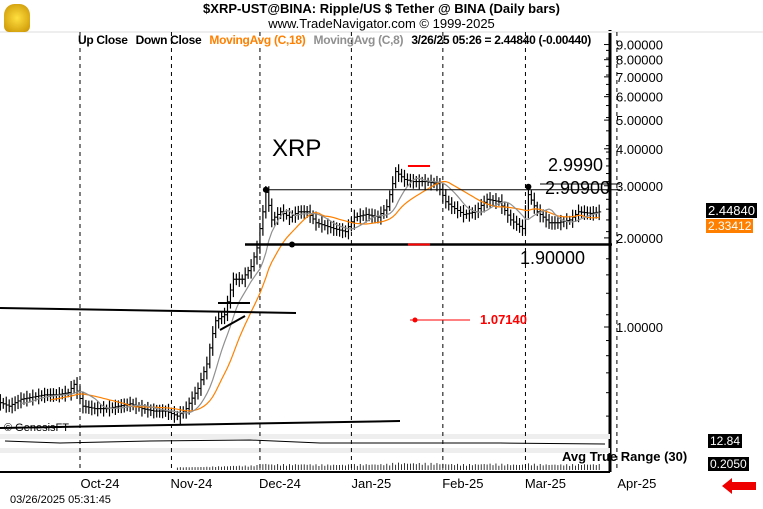  What do you see at coordinates (415, 320) in the screenshot?
I see `marker-dot` at bounding box center [415, 320].